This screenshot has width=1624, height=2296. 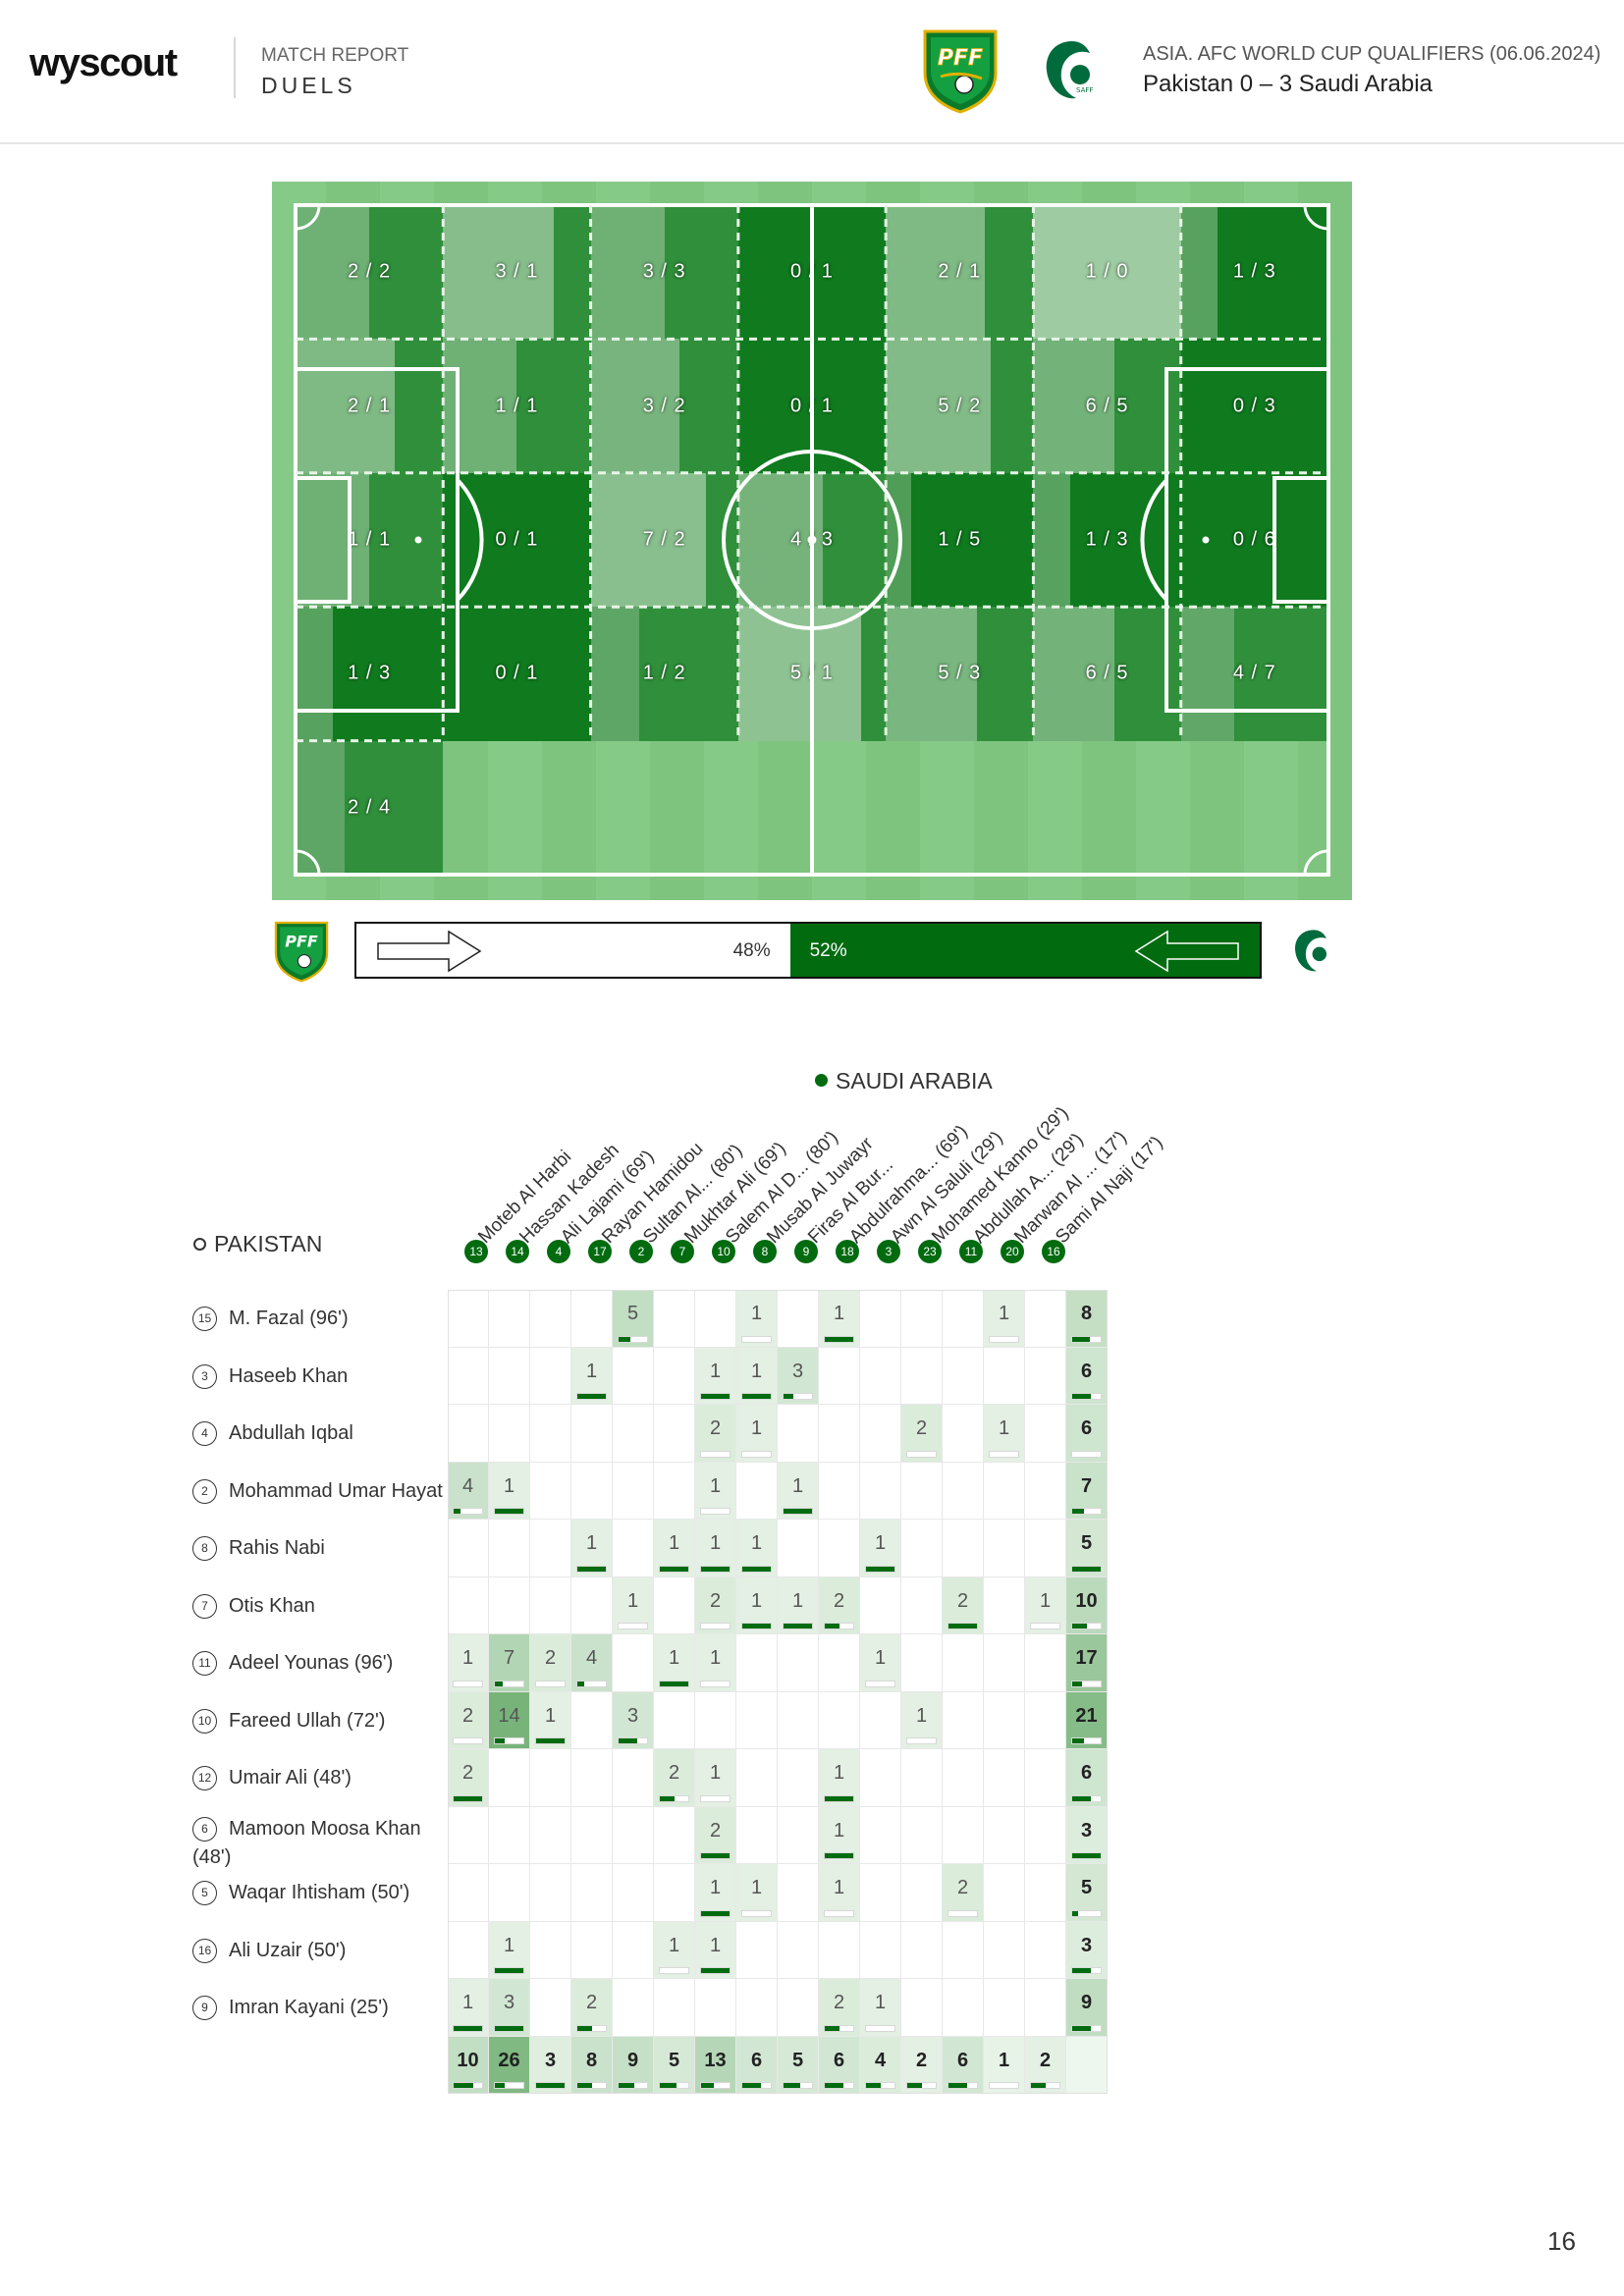 What do you see at coordinates (268, 1243) in the screenshot?
I see `home-team-name: PAKISTAN` at bounding box center [268, 1243].